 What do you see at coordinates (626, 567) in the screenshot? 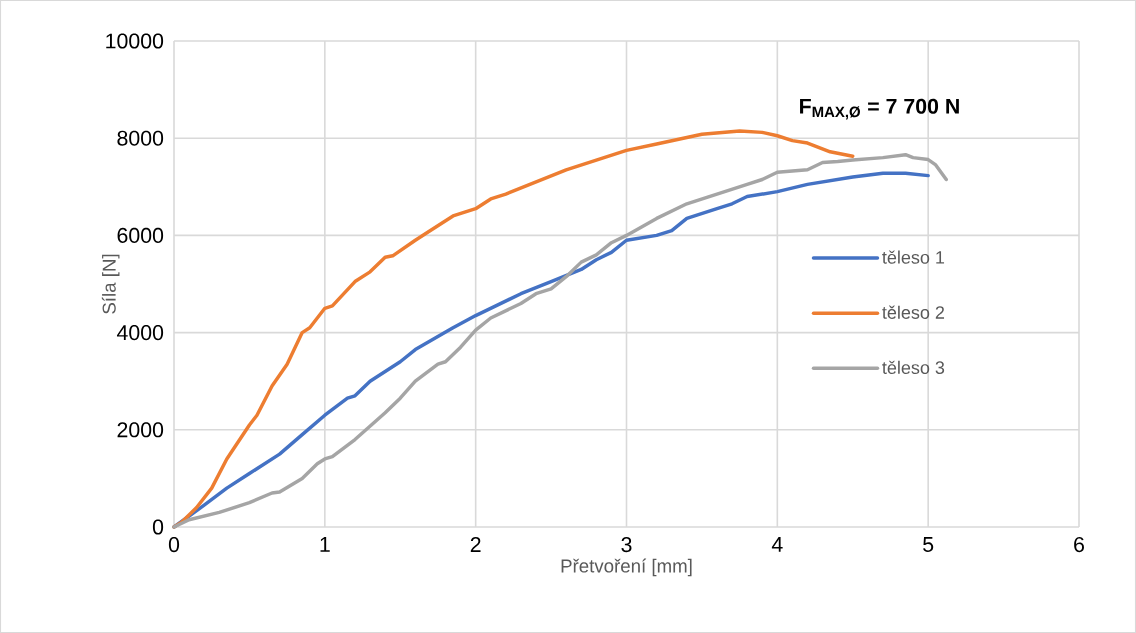
I see `x-axis-title: Přetvoření [mm]` at bounding box center [626, 567].